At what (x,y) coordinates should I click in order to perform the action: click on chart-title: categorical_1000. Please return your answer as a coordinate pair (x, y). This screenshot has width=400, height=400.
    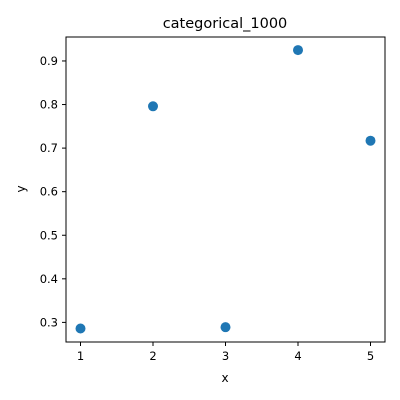
    Looking at the image, I should click on (225, 24).